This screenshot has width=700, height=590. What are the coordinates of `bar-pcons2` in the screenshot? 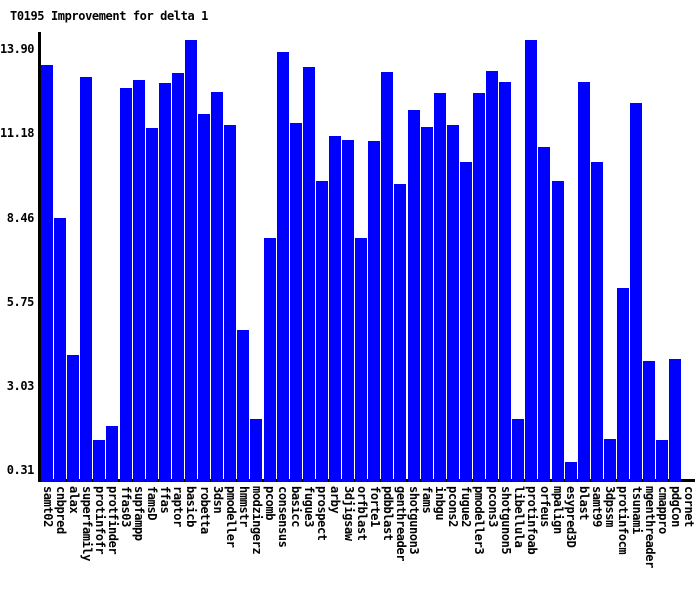 It's located at (453, 303).